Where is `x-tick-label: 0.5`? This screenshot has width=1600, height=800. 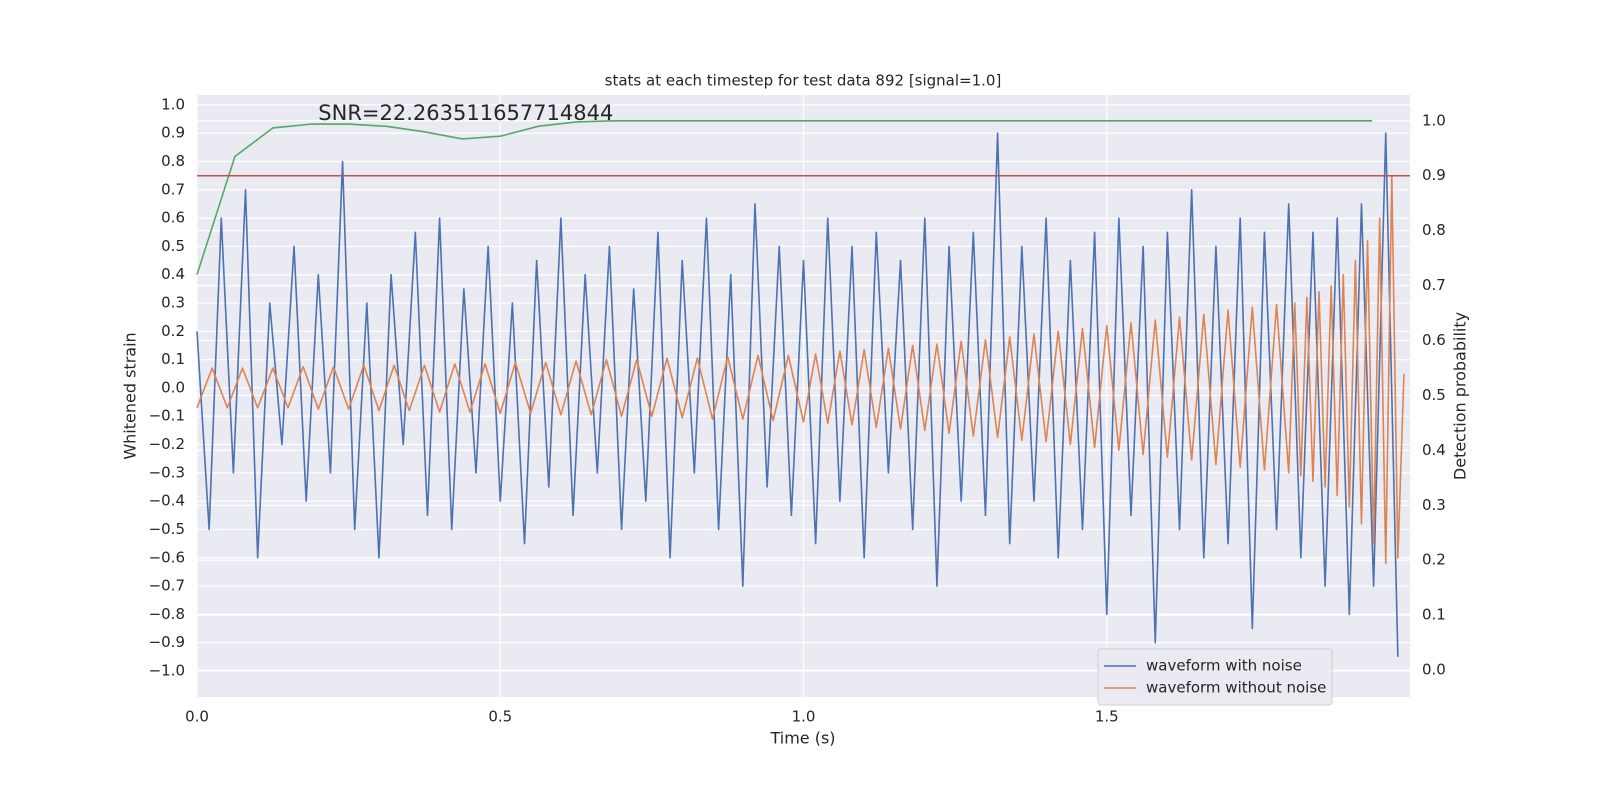 x-tick-label: 0.5 is located at coordinates (500, 717).